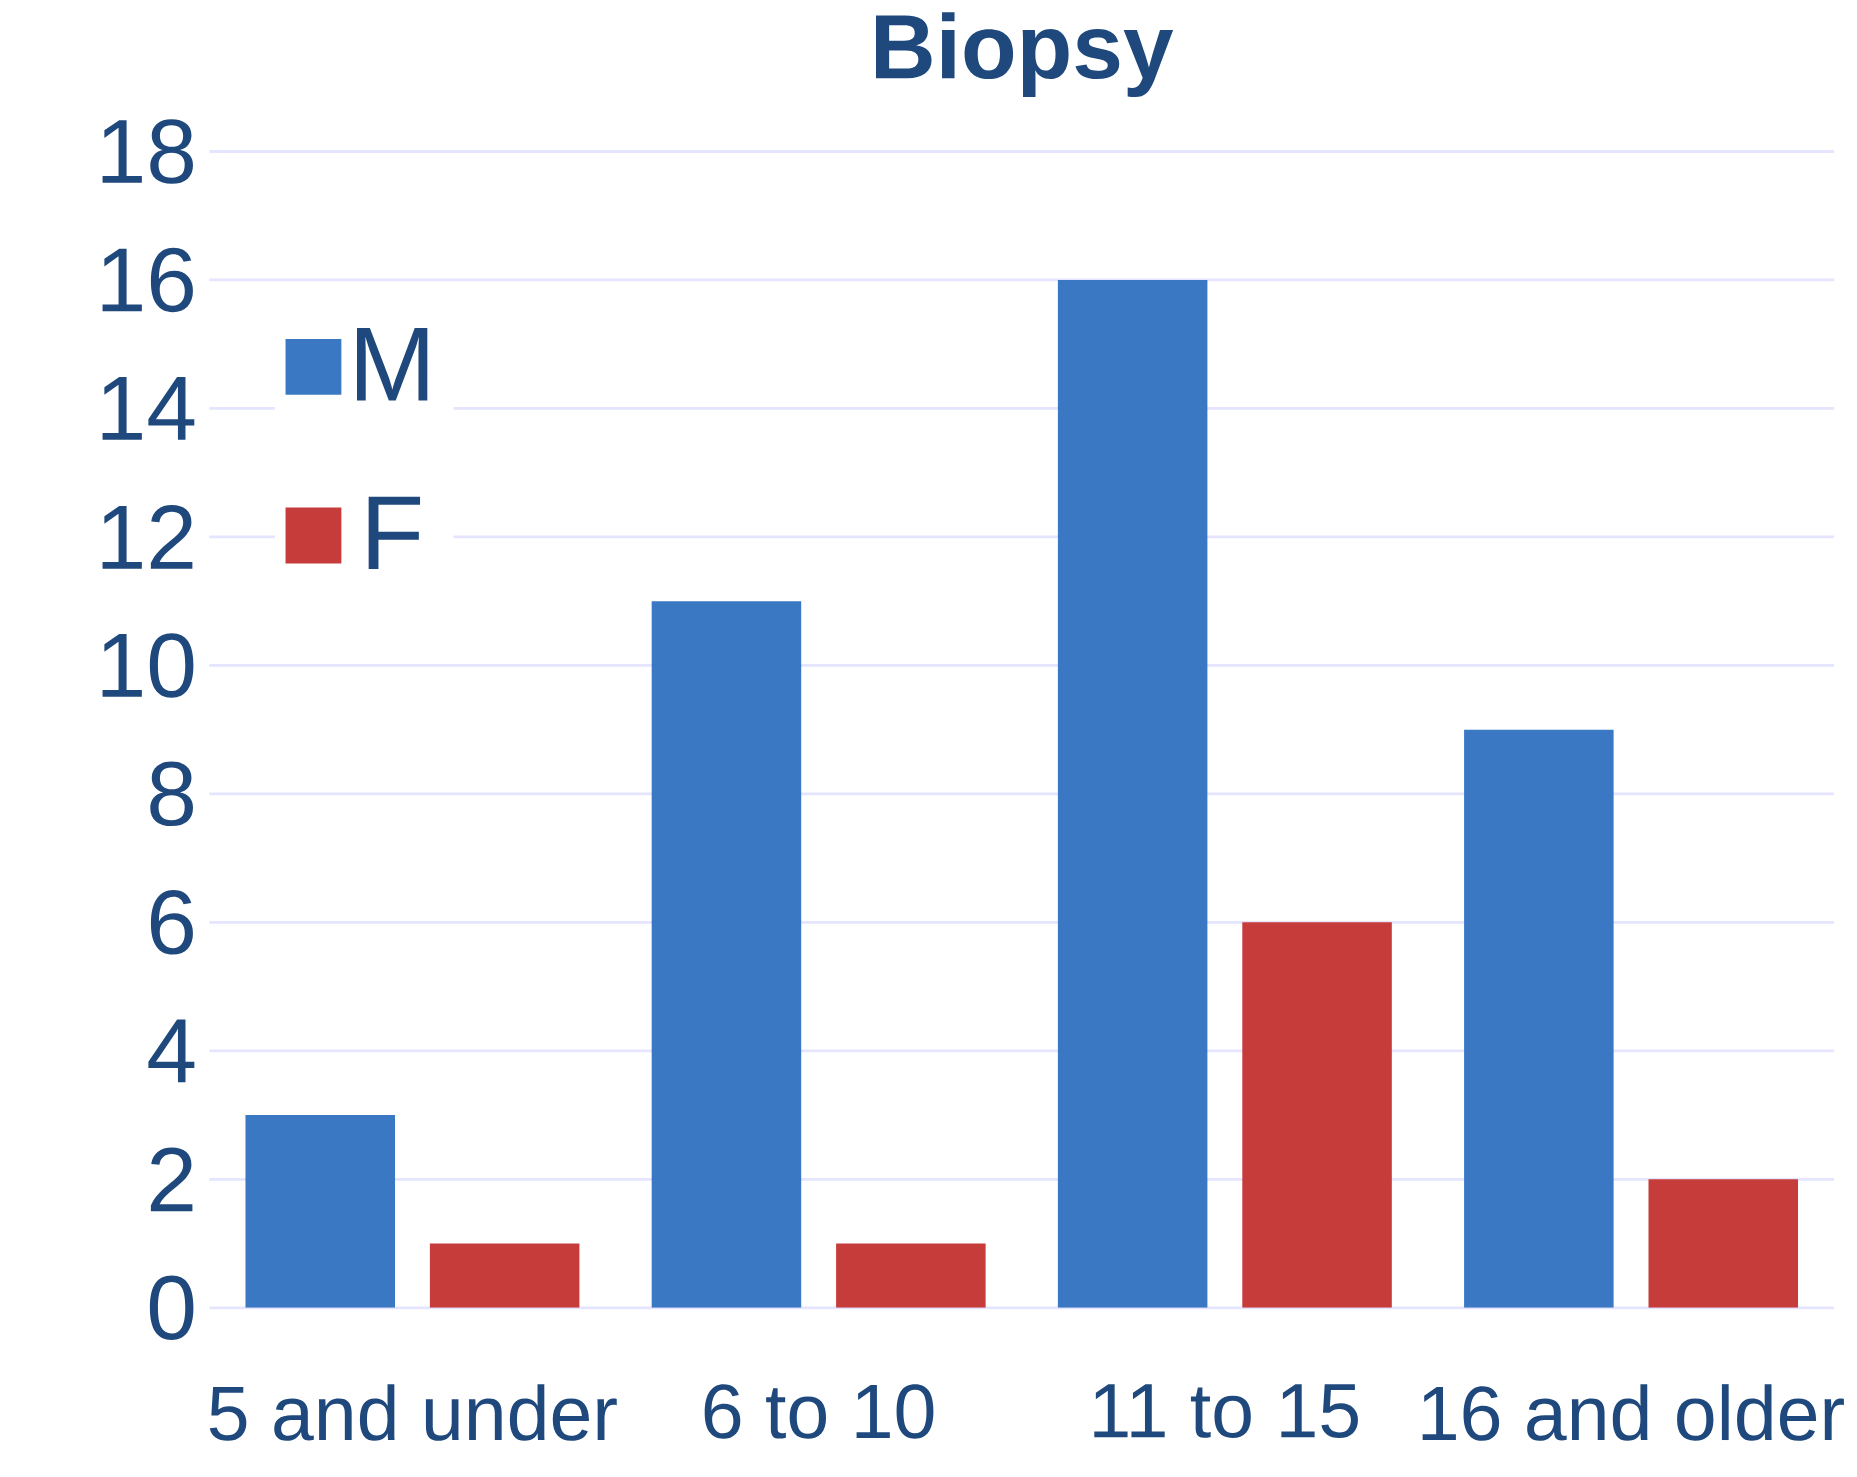 This screenshot has width=1857, height=1477. I want to click on x-tick-label: 16 and older, so click(1633, 1412).